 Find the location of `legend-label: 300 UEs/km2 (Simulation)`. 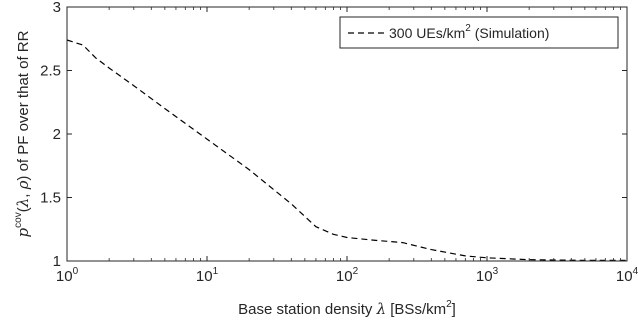

legend-label: 300 UEs/km2 (Simulation) is located at coordinates (469, 32).